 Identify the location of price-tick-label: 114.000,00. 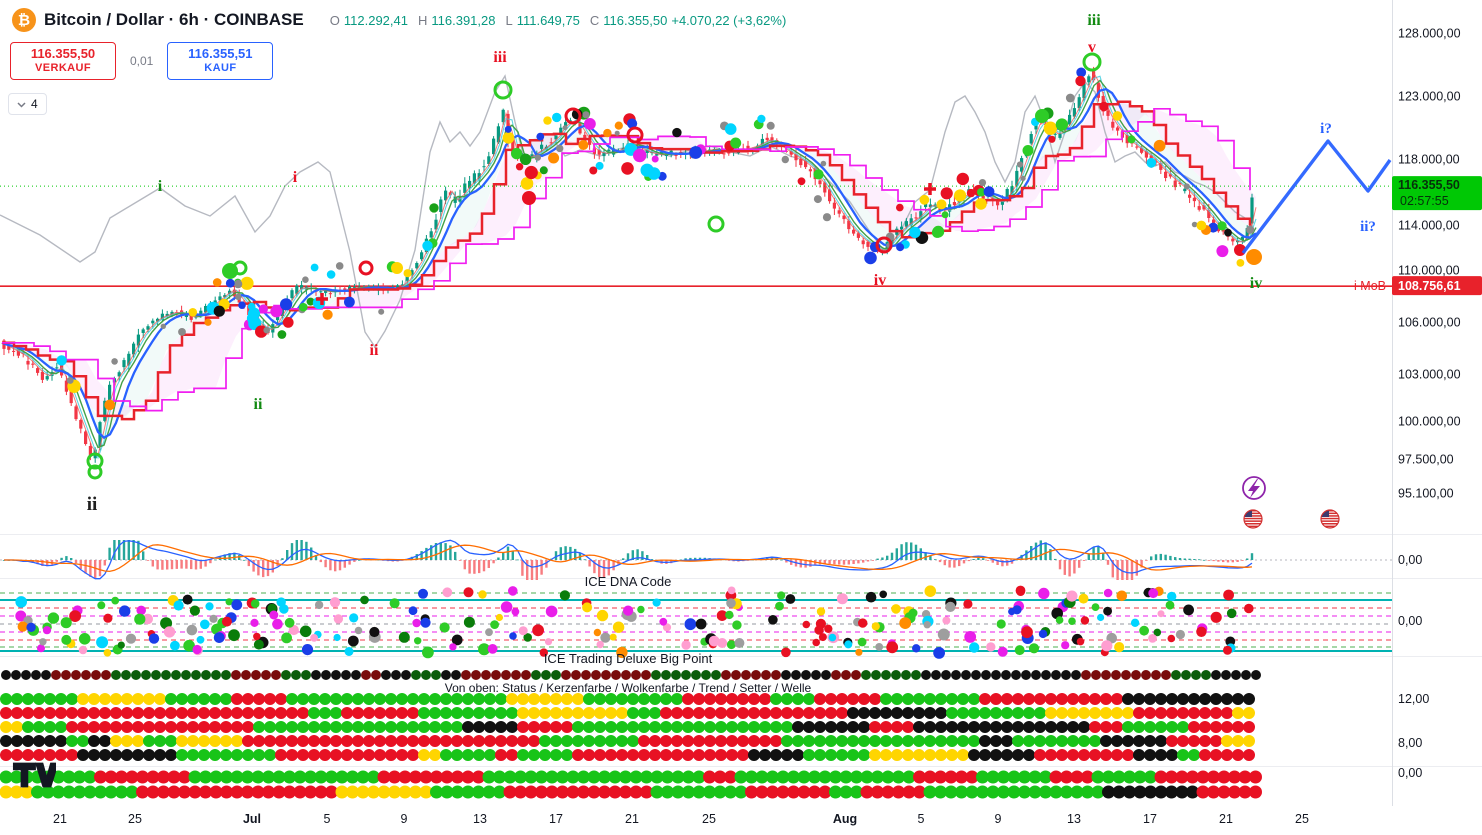
(1429, 226).